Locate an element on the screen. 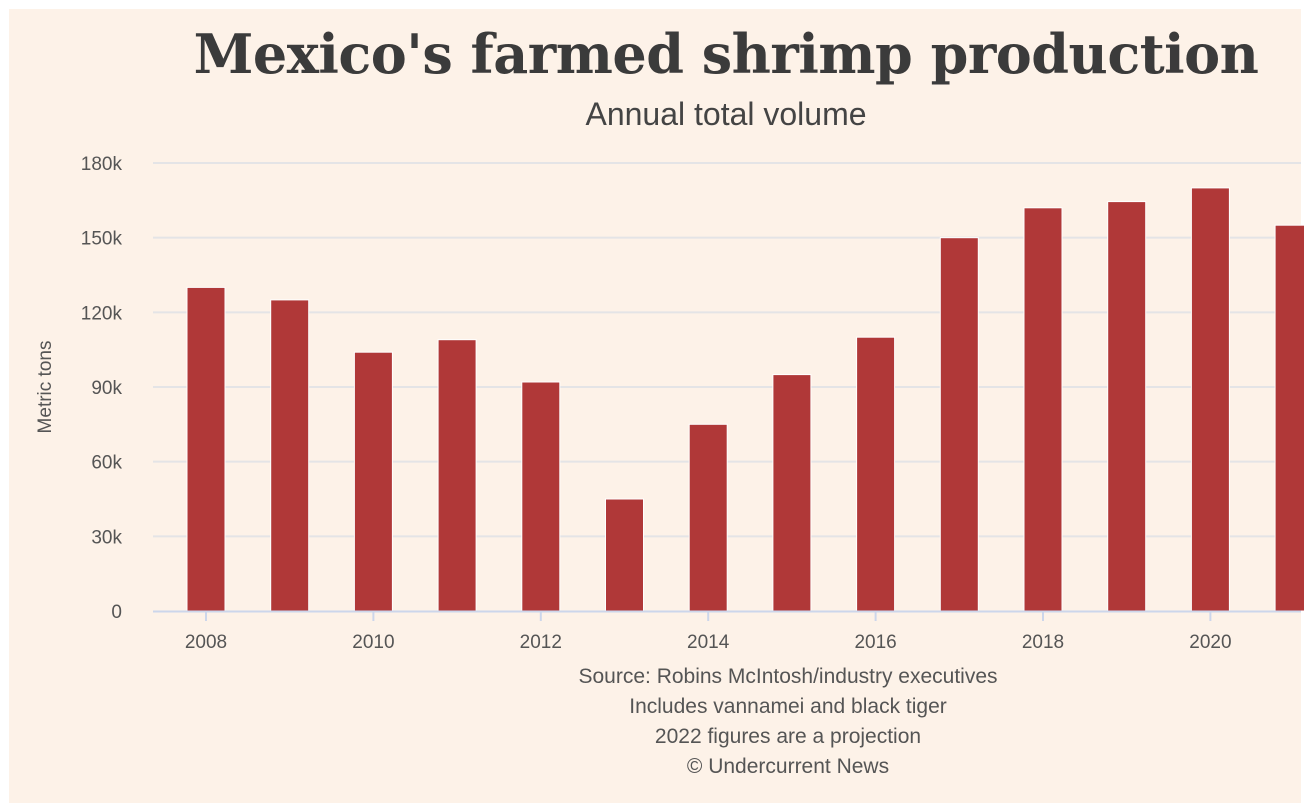  bar-2018 is located at coordinates (1043, 409).